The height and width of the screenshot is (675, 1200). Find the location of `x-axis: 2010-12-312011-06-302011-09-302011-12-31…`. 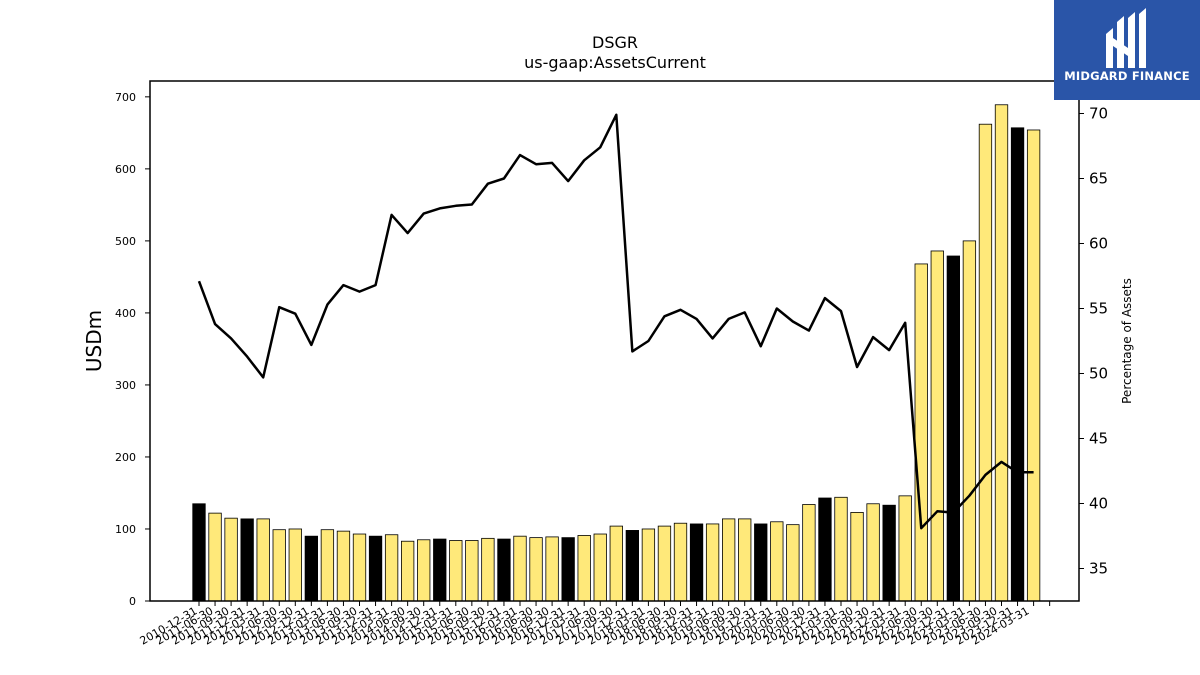

x-axis: 2010-12-312011-06-302011-09-302011-12-31… is located at coordinates (594, 624).